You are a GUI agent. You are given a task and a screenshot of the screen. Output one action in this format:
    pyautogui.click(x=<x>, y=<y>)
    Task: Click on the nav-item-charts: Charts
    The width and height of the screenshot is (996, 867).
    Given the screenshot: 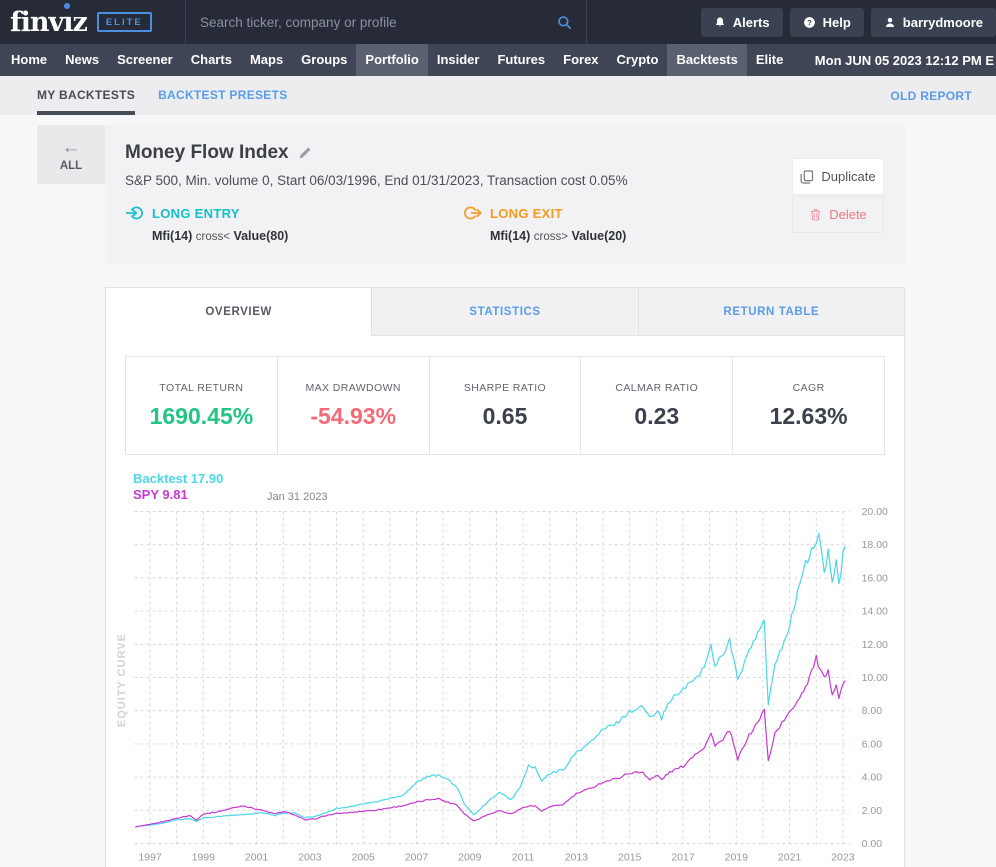 What is the action you would take?
    pyautogui.click(x=211, y=59)
    